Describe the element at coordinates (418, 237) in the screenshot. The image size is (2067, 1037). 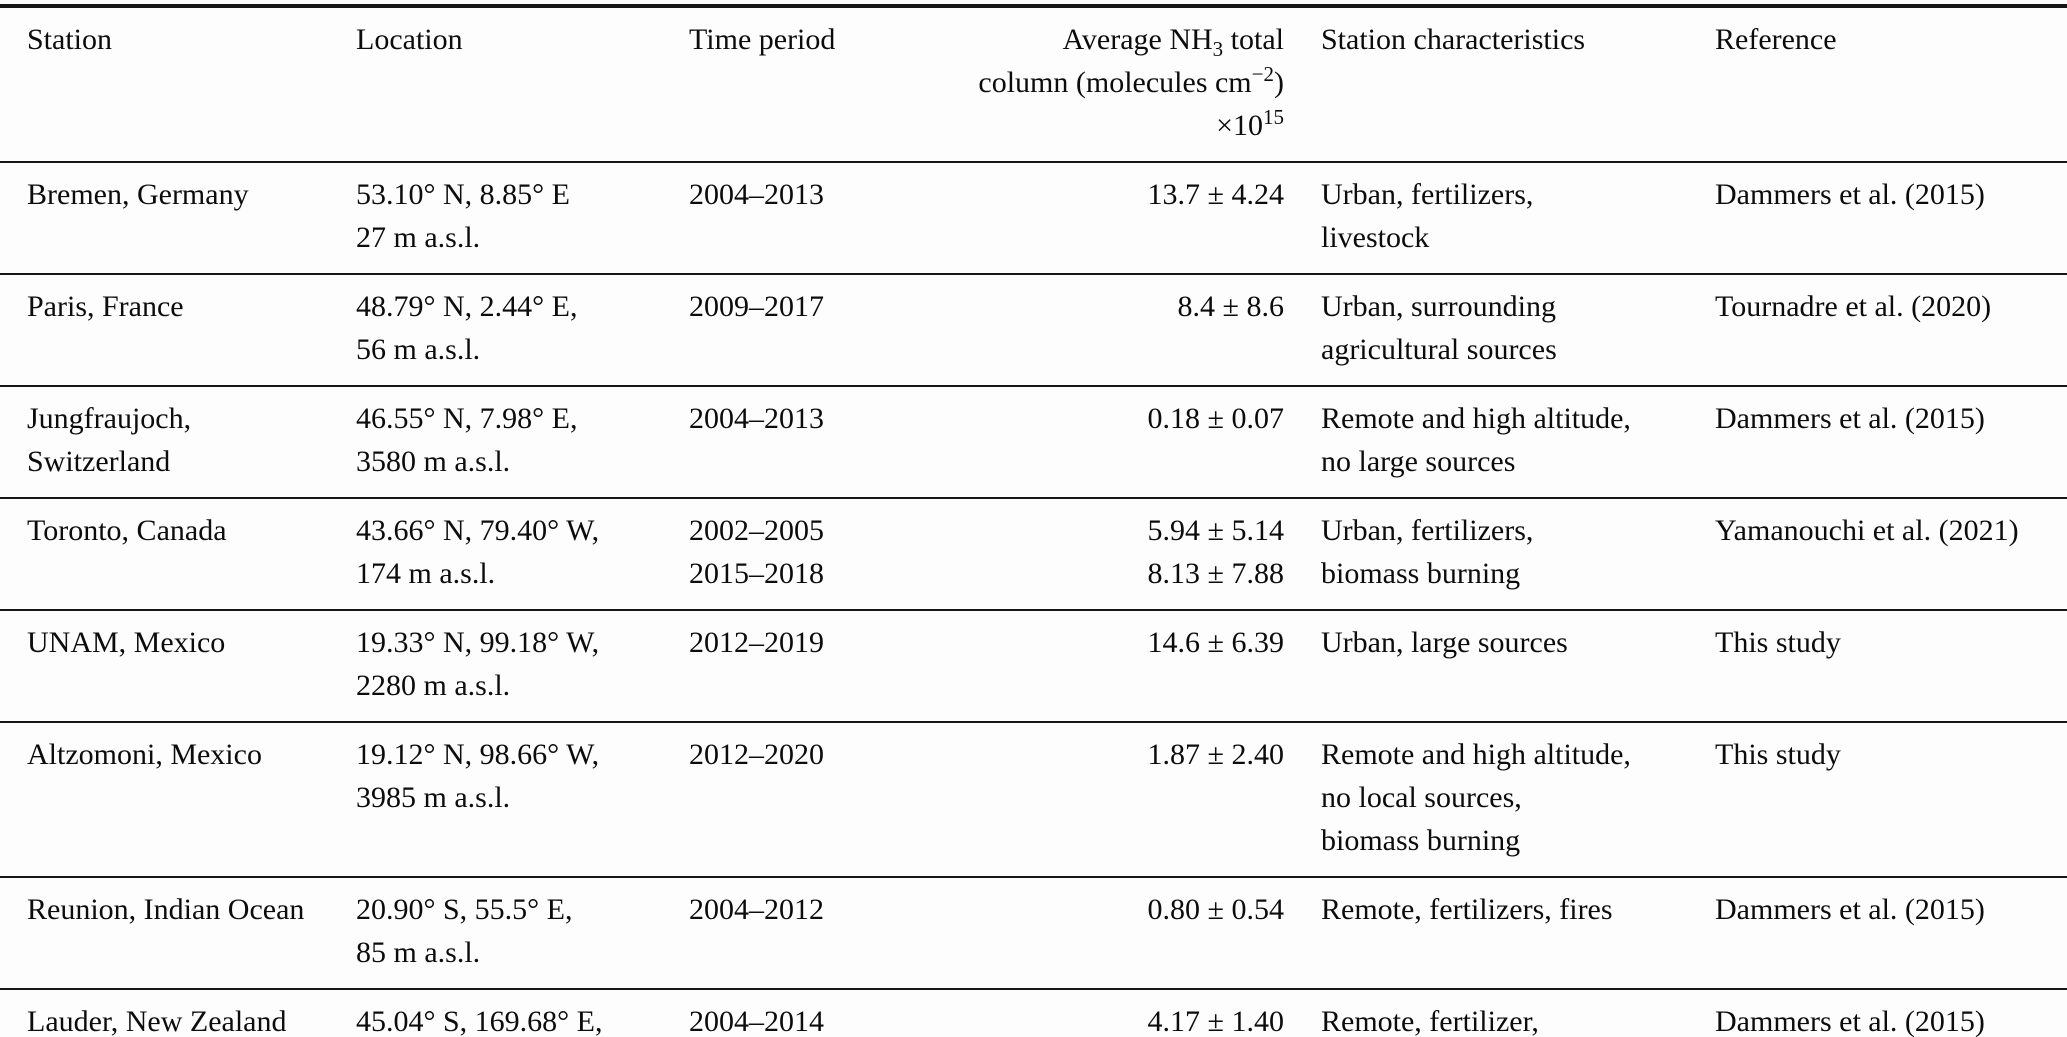
I see `cell-line: 27 m a.s.l.` at that location.